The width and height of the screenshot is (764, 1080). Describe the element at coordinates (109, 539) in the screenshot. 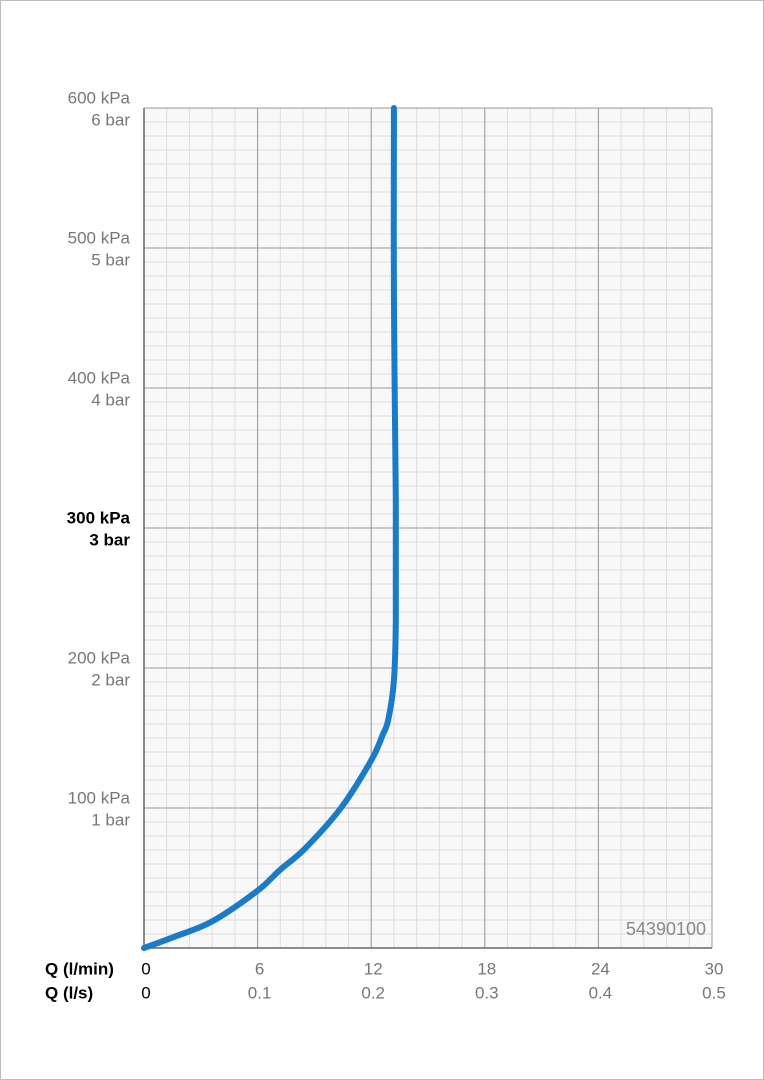

I see `y2-tick-label: 3 bar` at that location.